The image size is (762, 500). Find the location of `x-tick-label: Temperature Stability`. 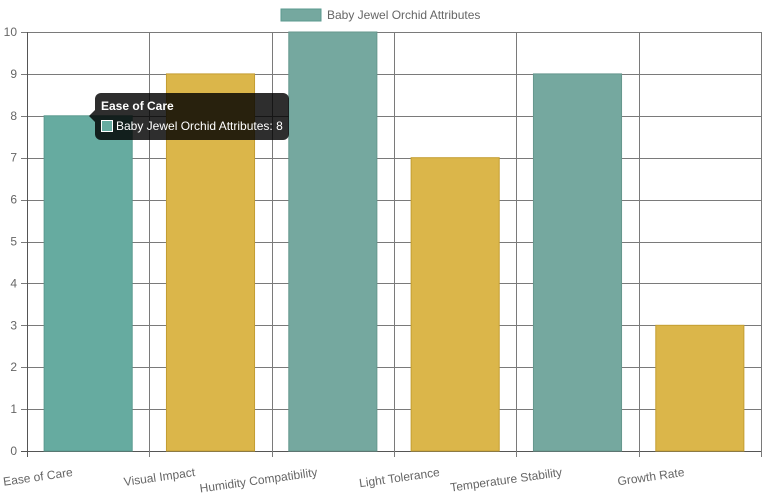

x-tick-label: Temperature Stability is located at coordinates (506, 480).